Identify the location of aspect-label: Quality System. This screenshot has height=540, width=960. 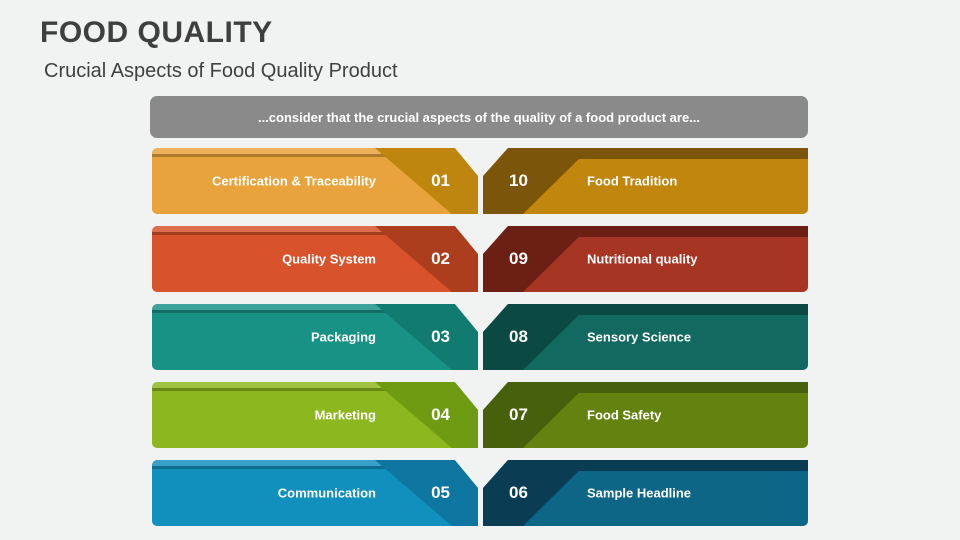
(329, 259).